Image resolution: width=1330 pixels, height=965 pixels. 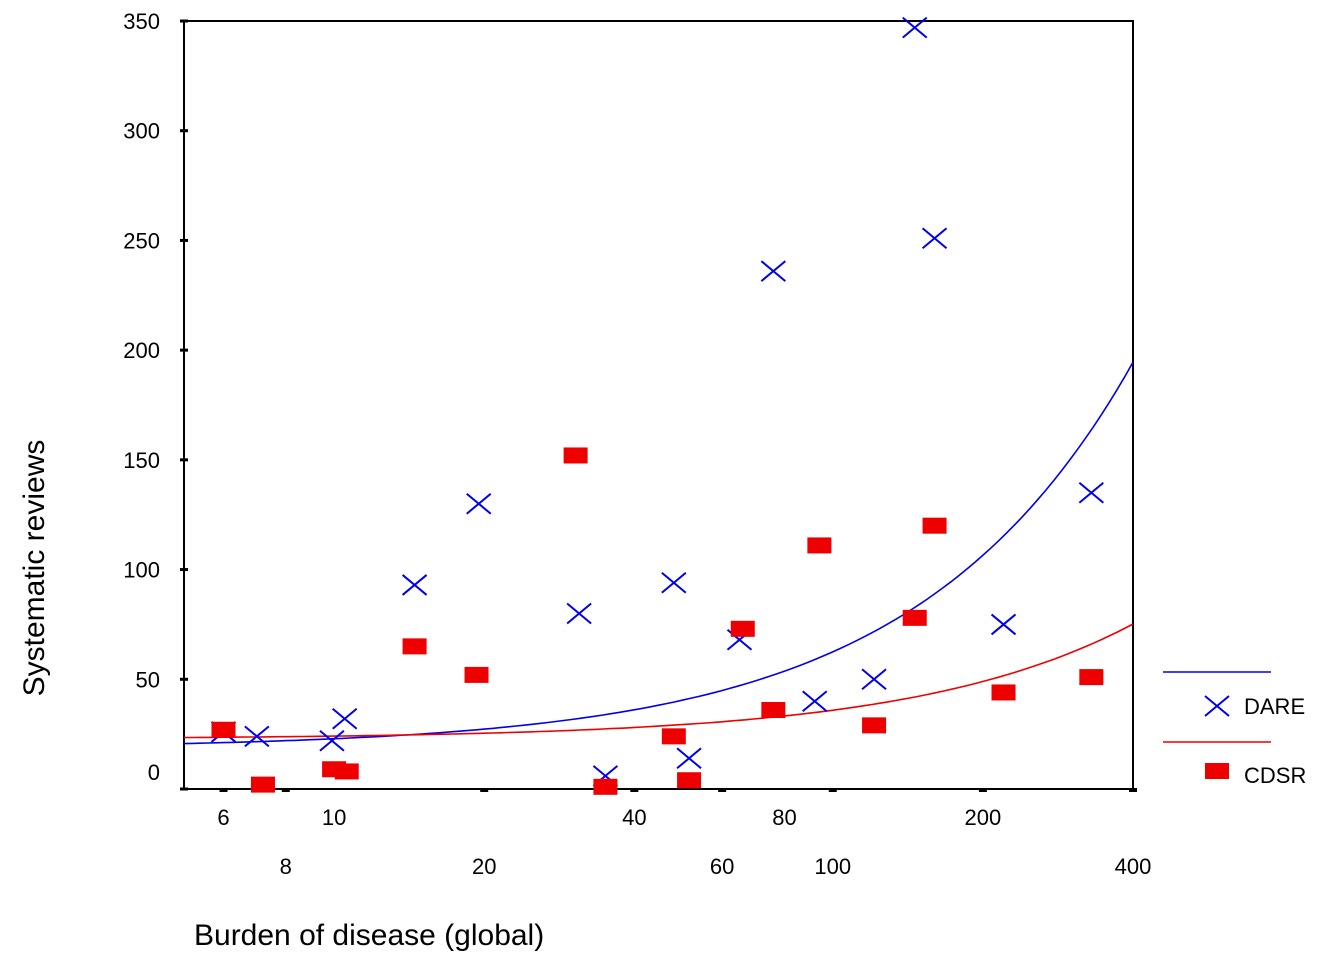 What do you see at coordinates (634, 817) in the screenshot?
I see `x-tick-label: 40` at bounding box center [634, 817].